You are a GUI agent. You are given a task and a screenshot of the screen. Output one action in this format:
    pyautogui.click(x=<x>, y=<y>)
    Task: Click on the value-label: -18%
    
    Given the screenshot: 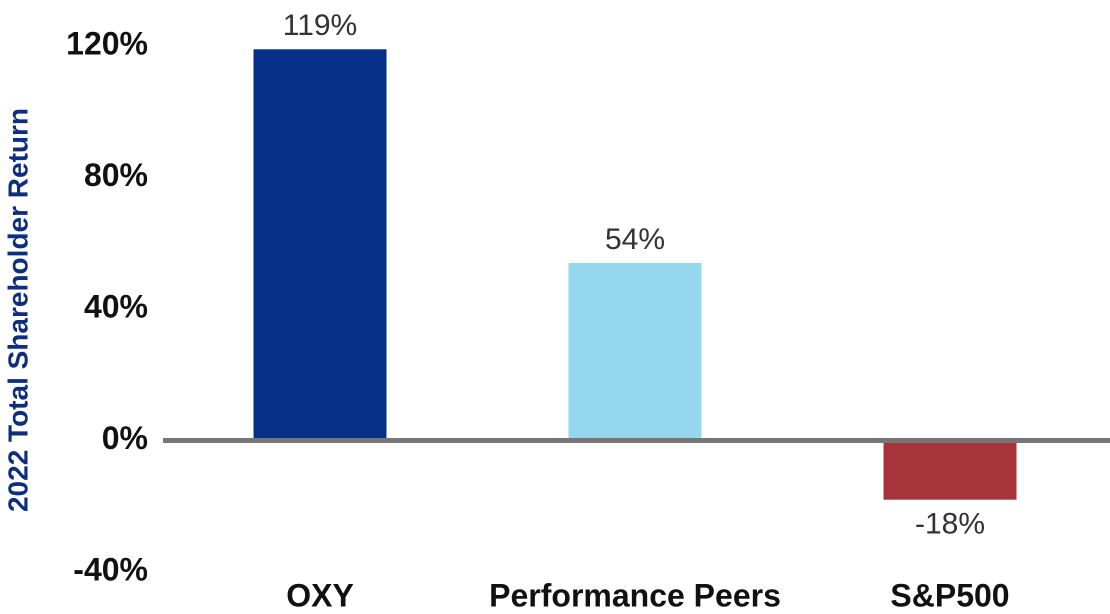 What is the action you would take?
    pyautogui.click(x=950, y=524)
    